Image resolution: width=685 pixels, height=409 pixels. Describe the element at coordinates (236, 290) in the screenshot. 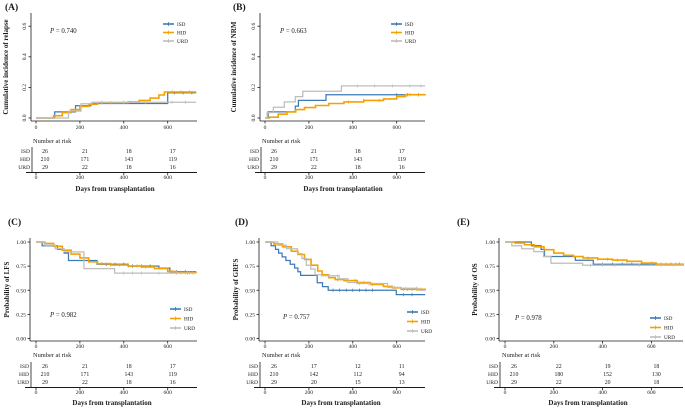

I see `y-axis-label: Probability of GRFS` at that location.